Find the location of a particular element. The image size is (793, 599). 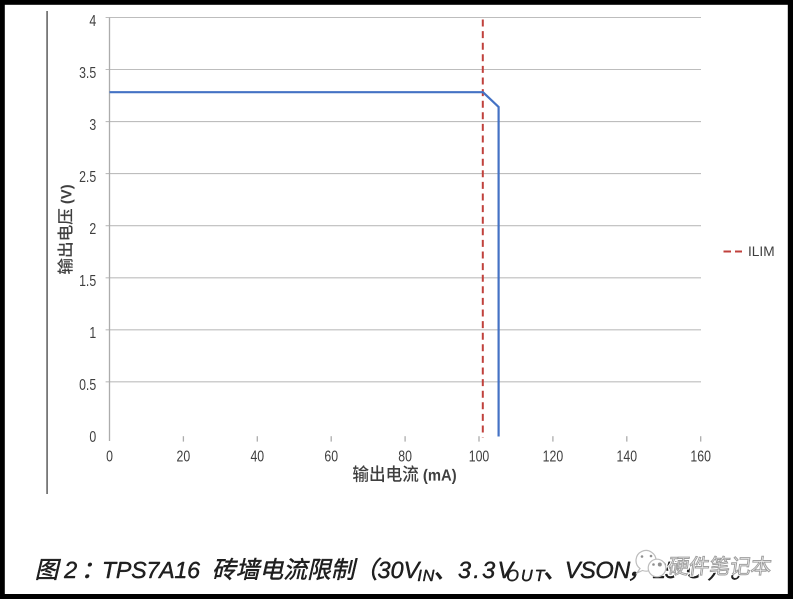

svg-text: 40 is located at coordinates (257, 457).